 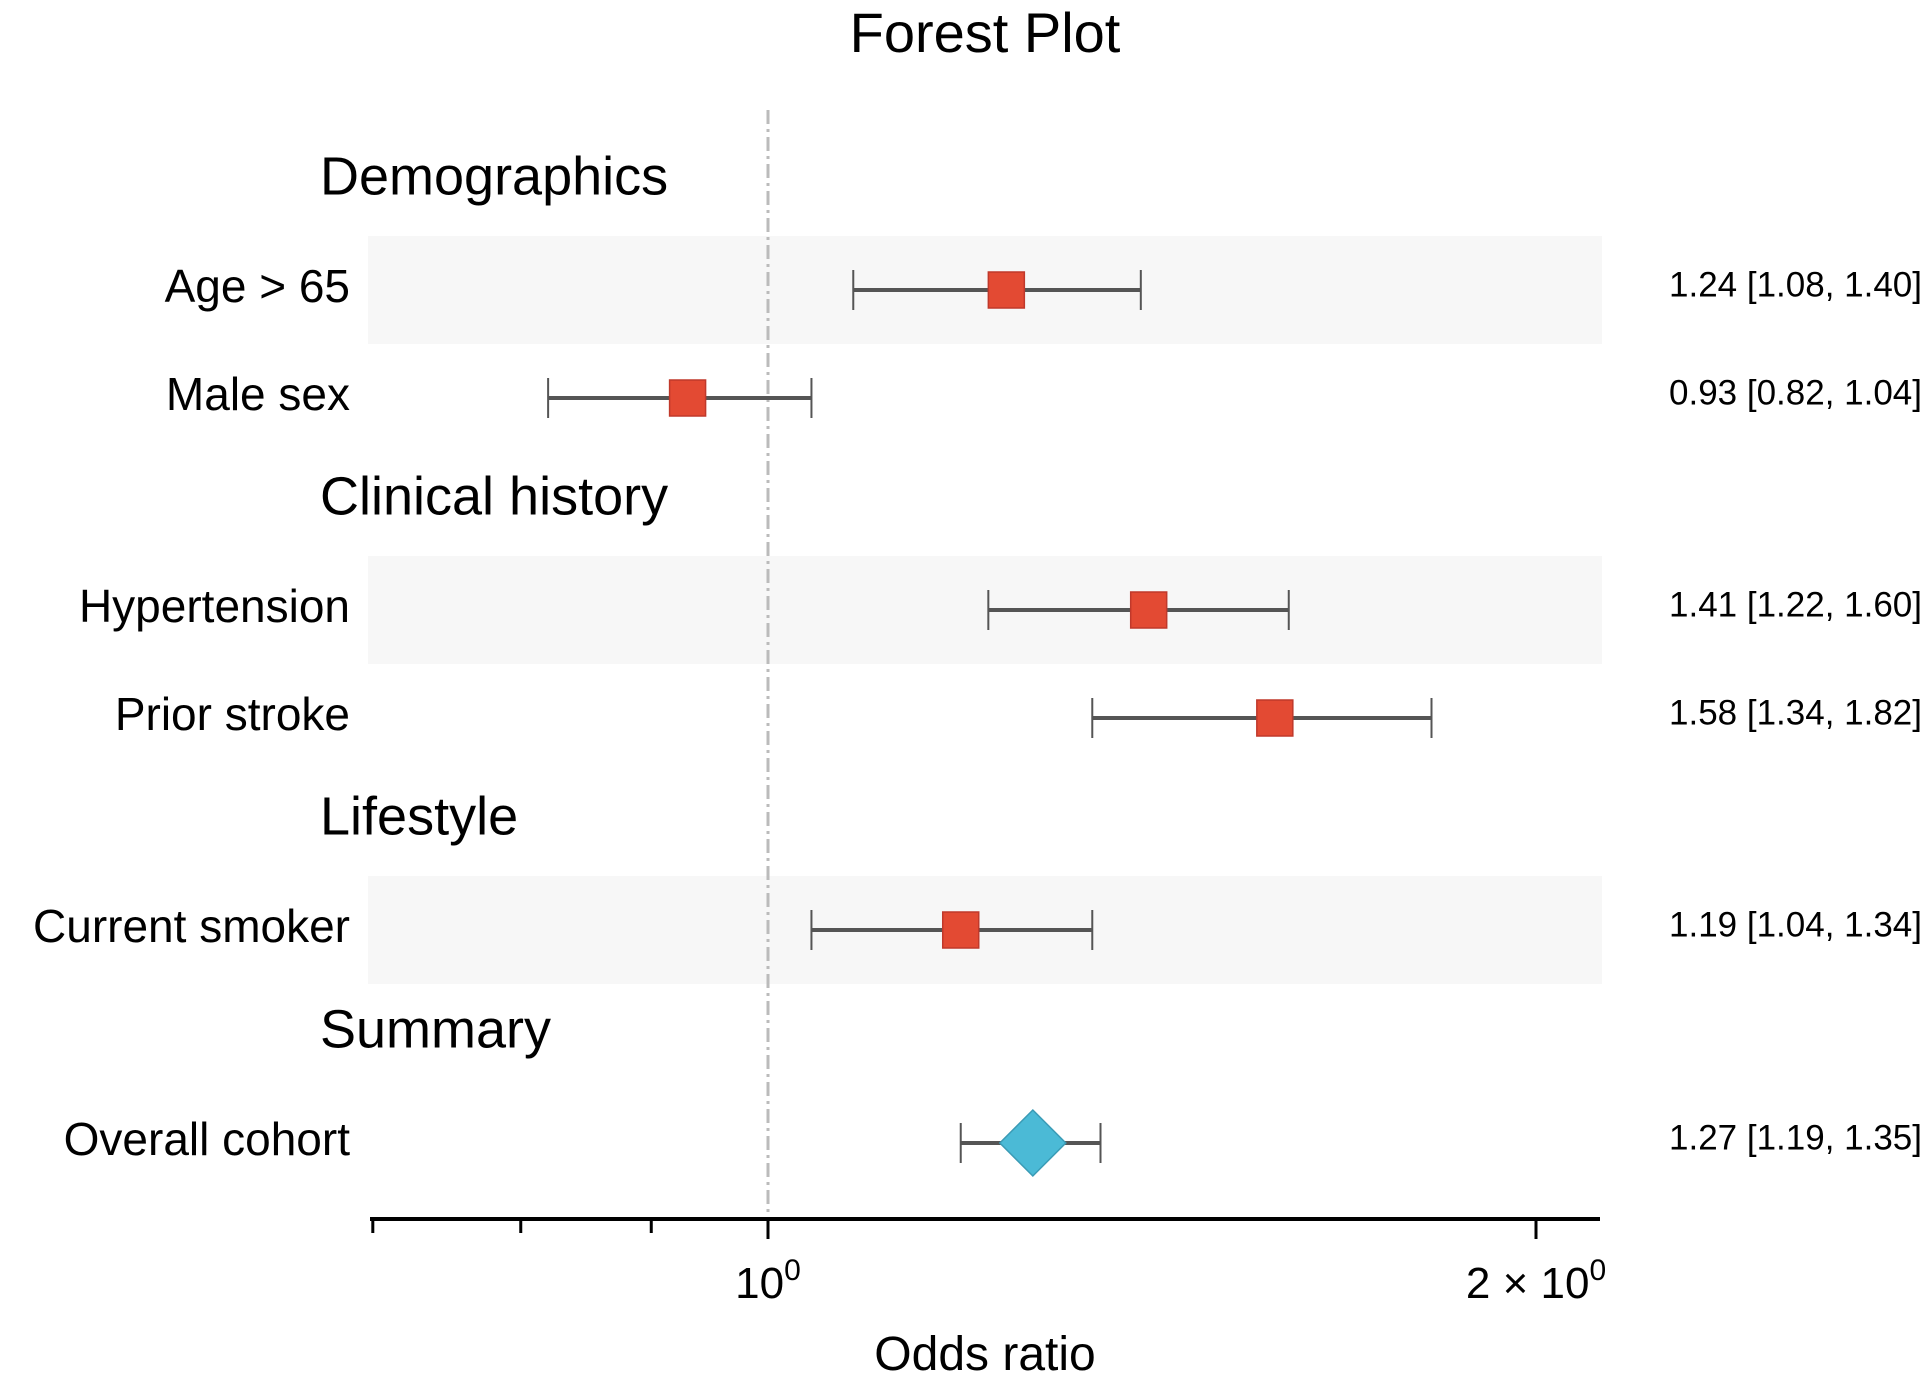 What do you see at coordinates (768, 1281) in the screenshot?
I see `x-tick-label-1: 100` at bounding box center [768, 1281].